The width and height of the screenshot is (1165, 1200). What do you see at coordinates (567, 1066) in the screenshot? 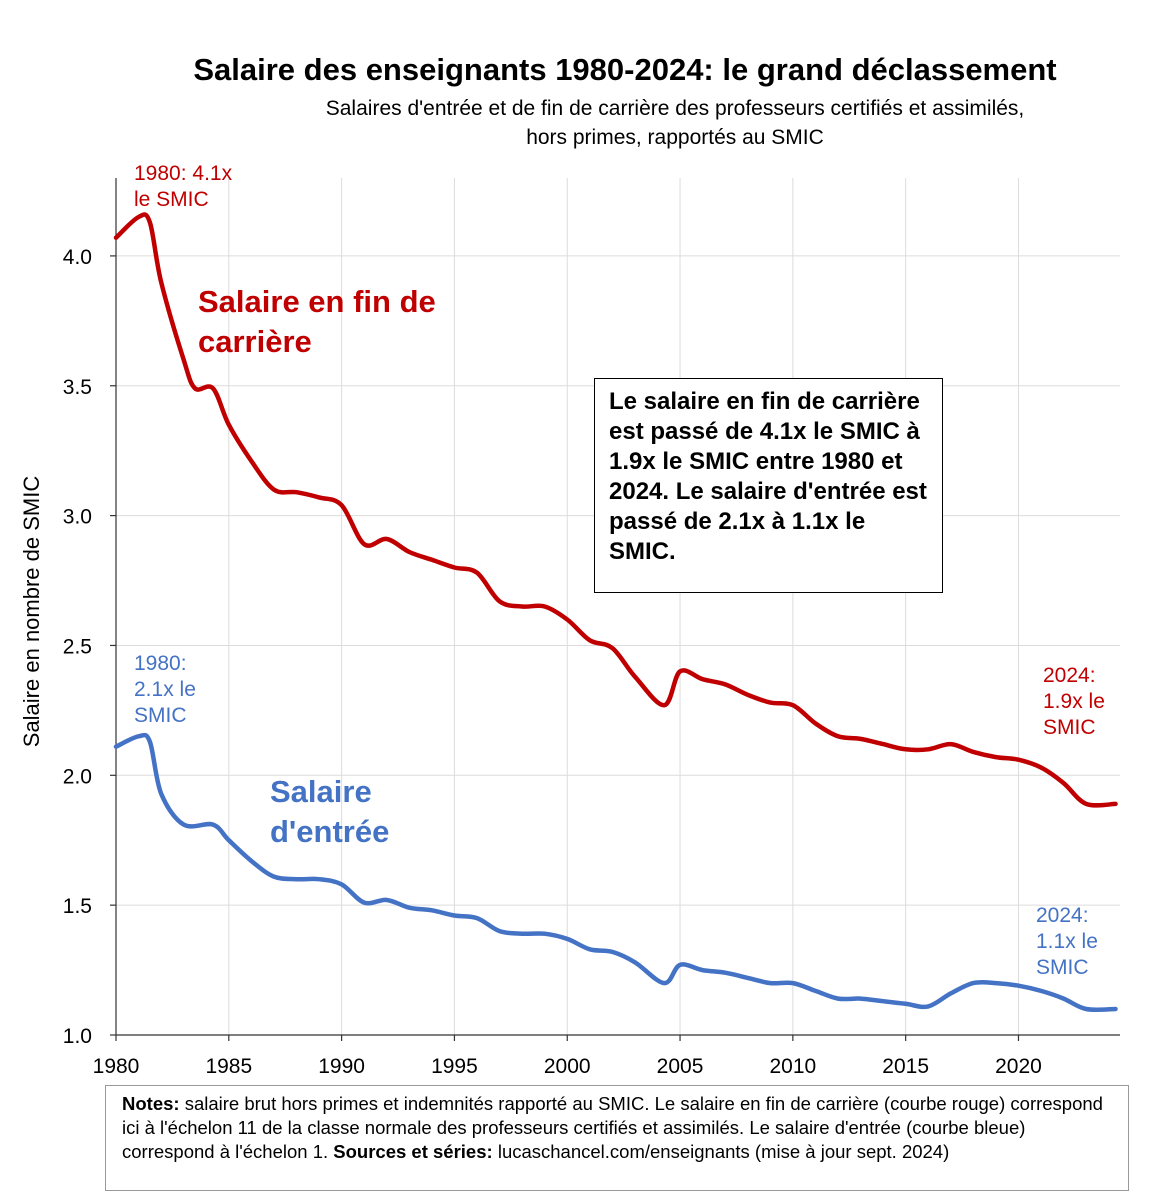
I see `x-tick-label: 2000` at bounding box center [567, 1066].